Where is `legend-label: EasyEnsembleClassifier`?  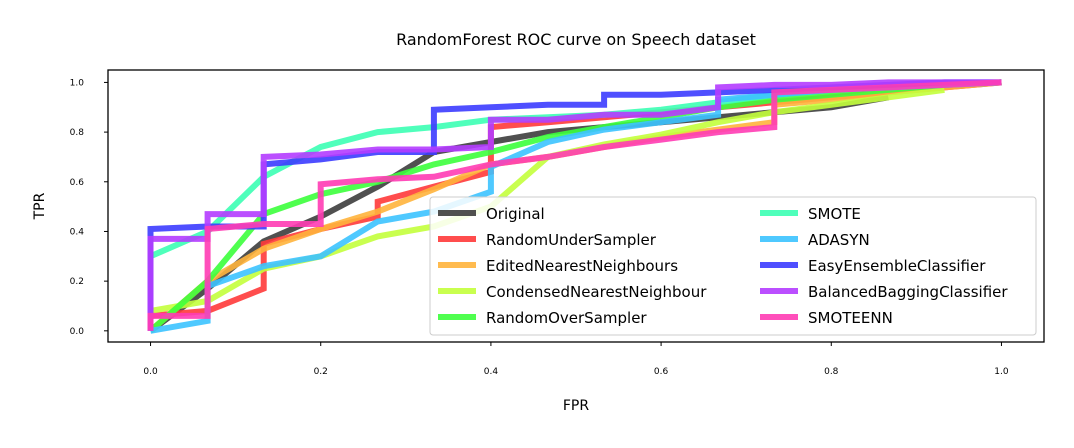 legend-label: EasyEnsembleClassifier is located at coordinates (897, 266).